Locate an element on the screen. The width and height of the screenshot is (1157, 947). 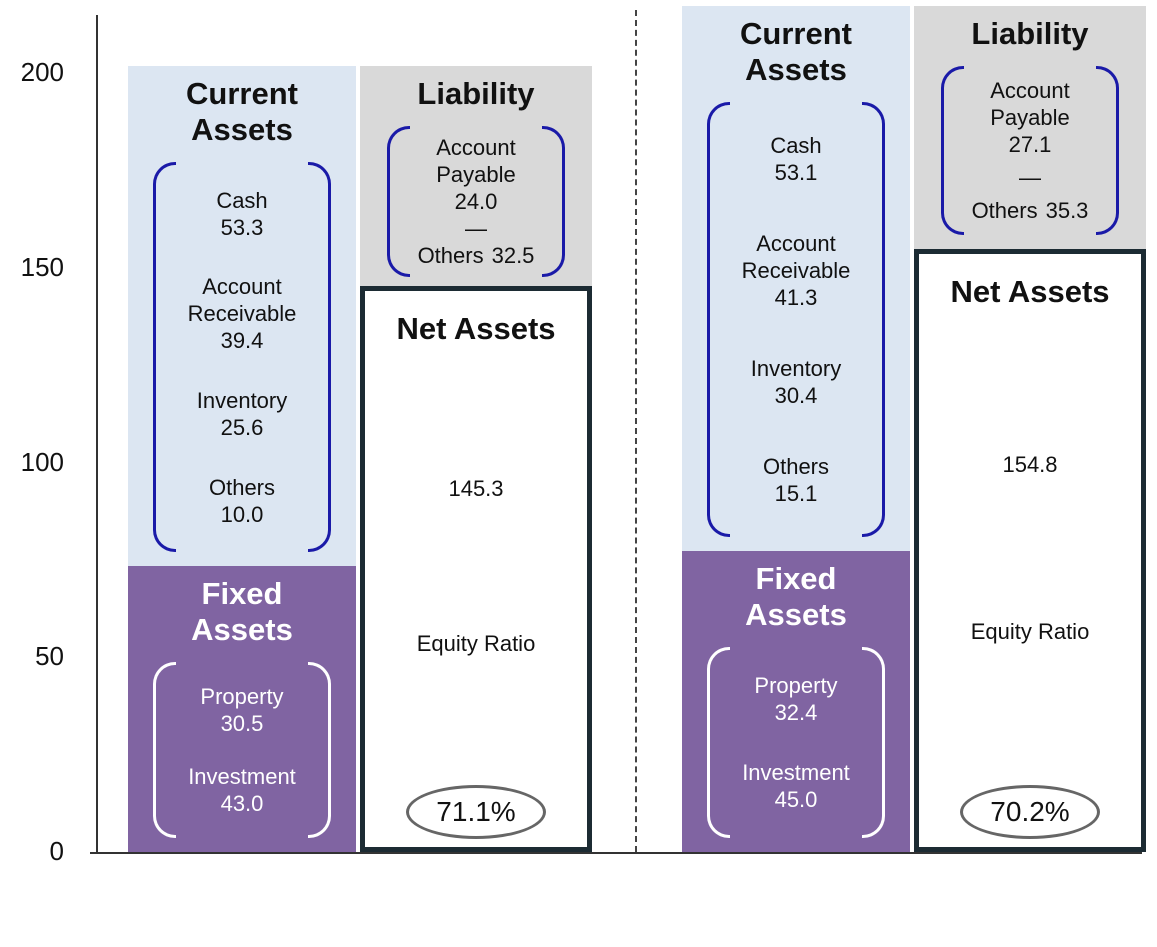
y-tick-label: 200 is located at coordinates (42, 72).